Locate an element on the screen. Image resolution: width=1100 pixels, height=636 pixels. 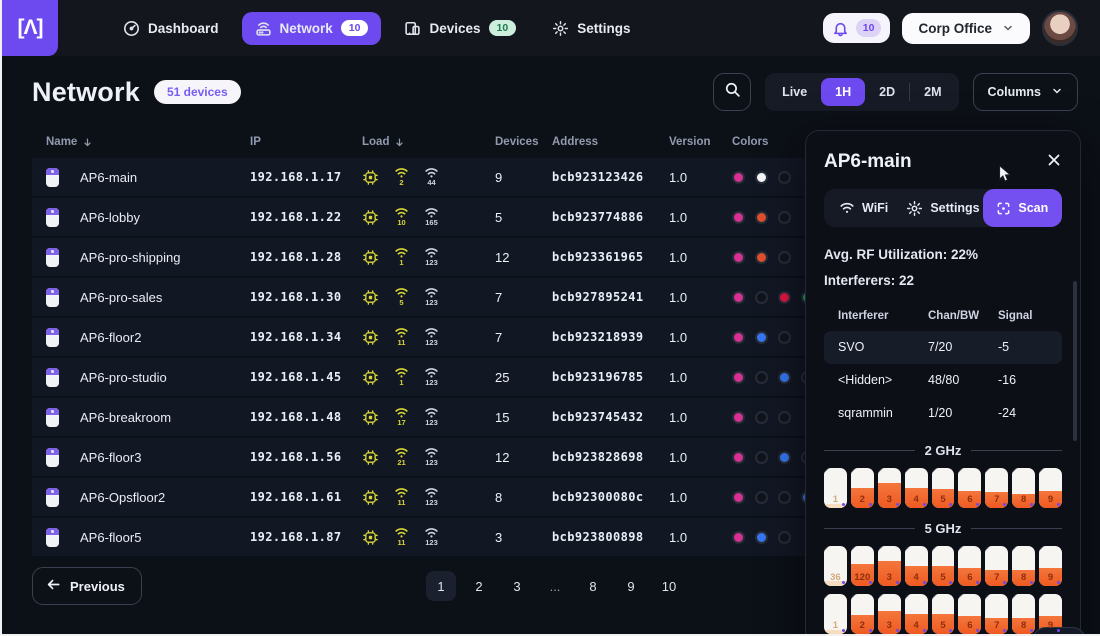
time-range-2m: 2M is located at coordinates (933, 92).